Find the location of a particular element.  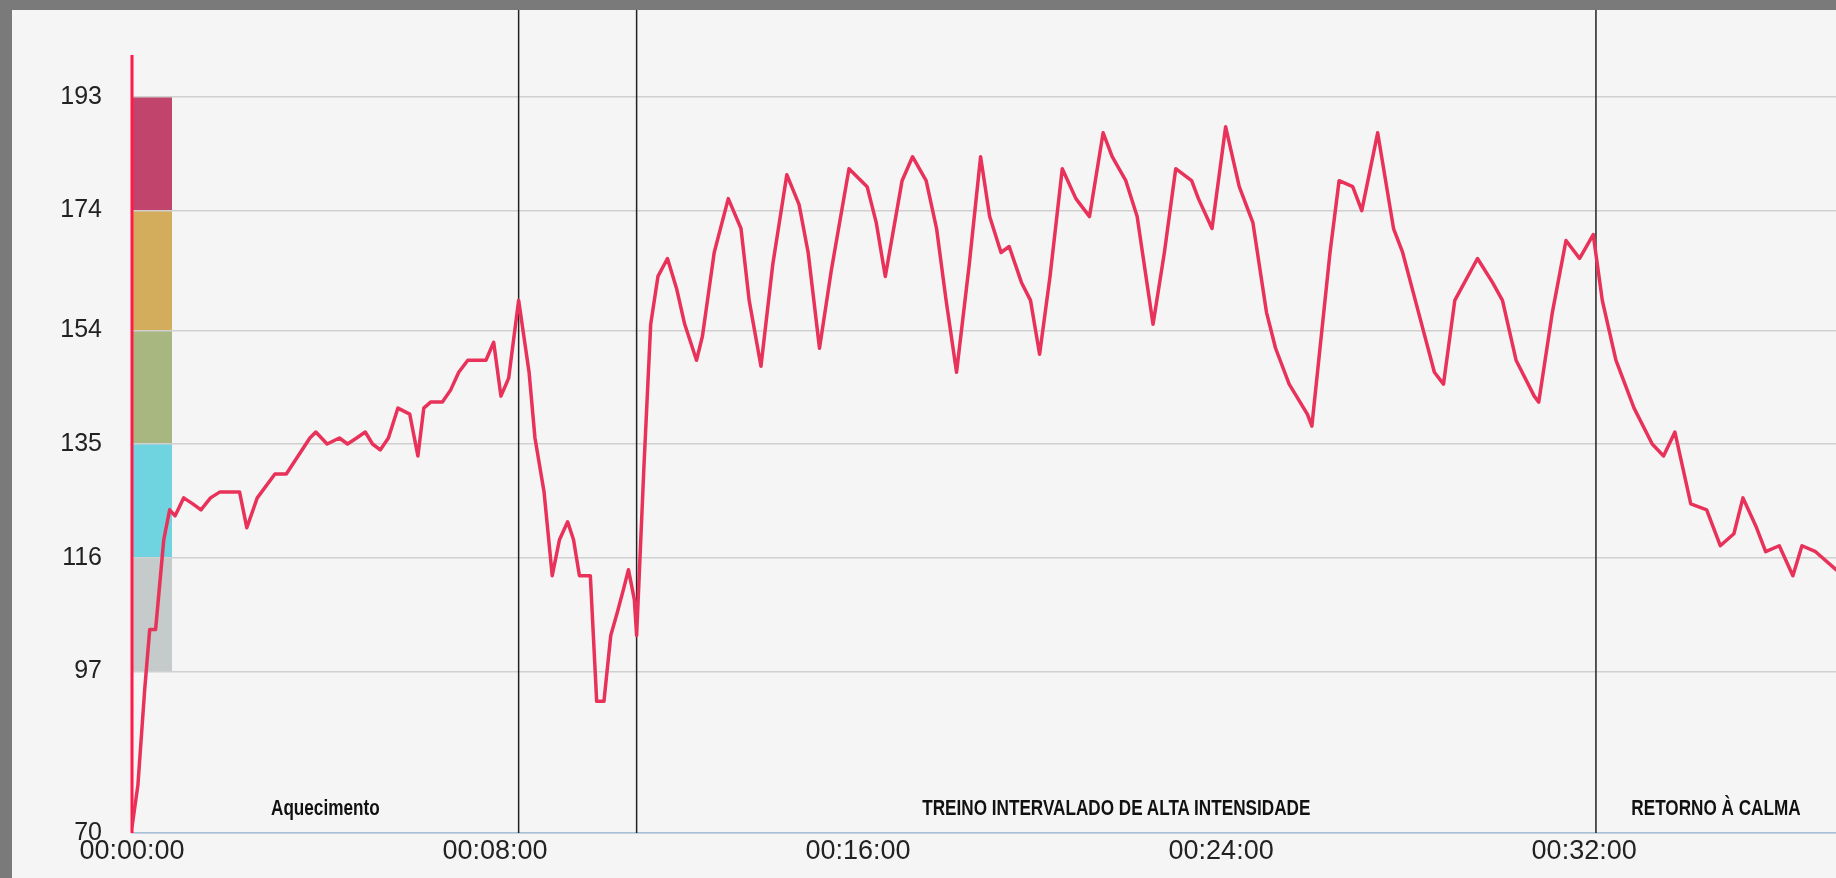

y-tick-label: 97 is located at coordinates (88, 669).